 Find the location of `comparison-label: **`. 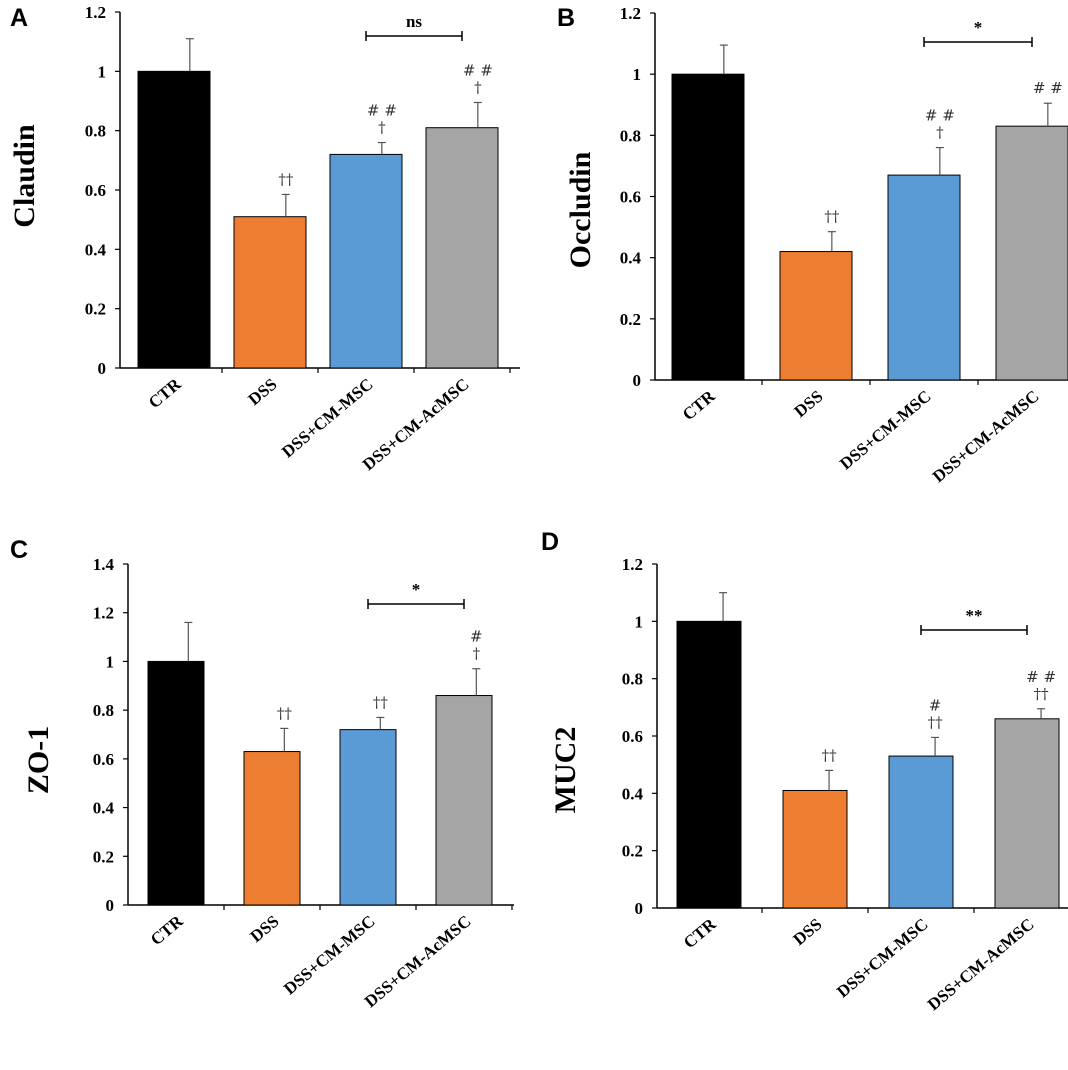

comparison-label: ** is located at coordinates (974, 615).